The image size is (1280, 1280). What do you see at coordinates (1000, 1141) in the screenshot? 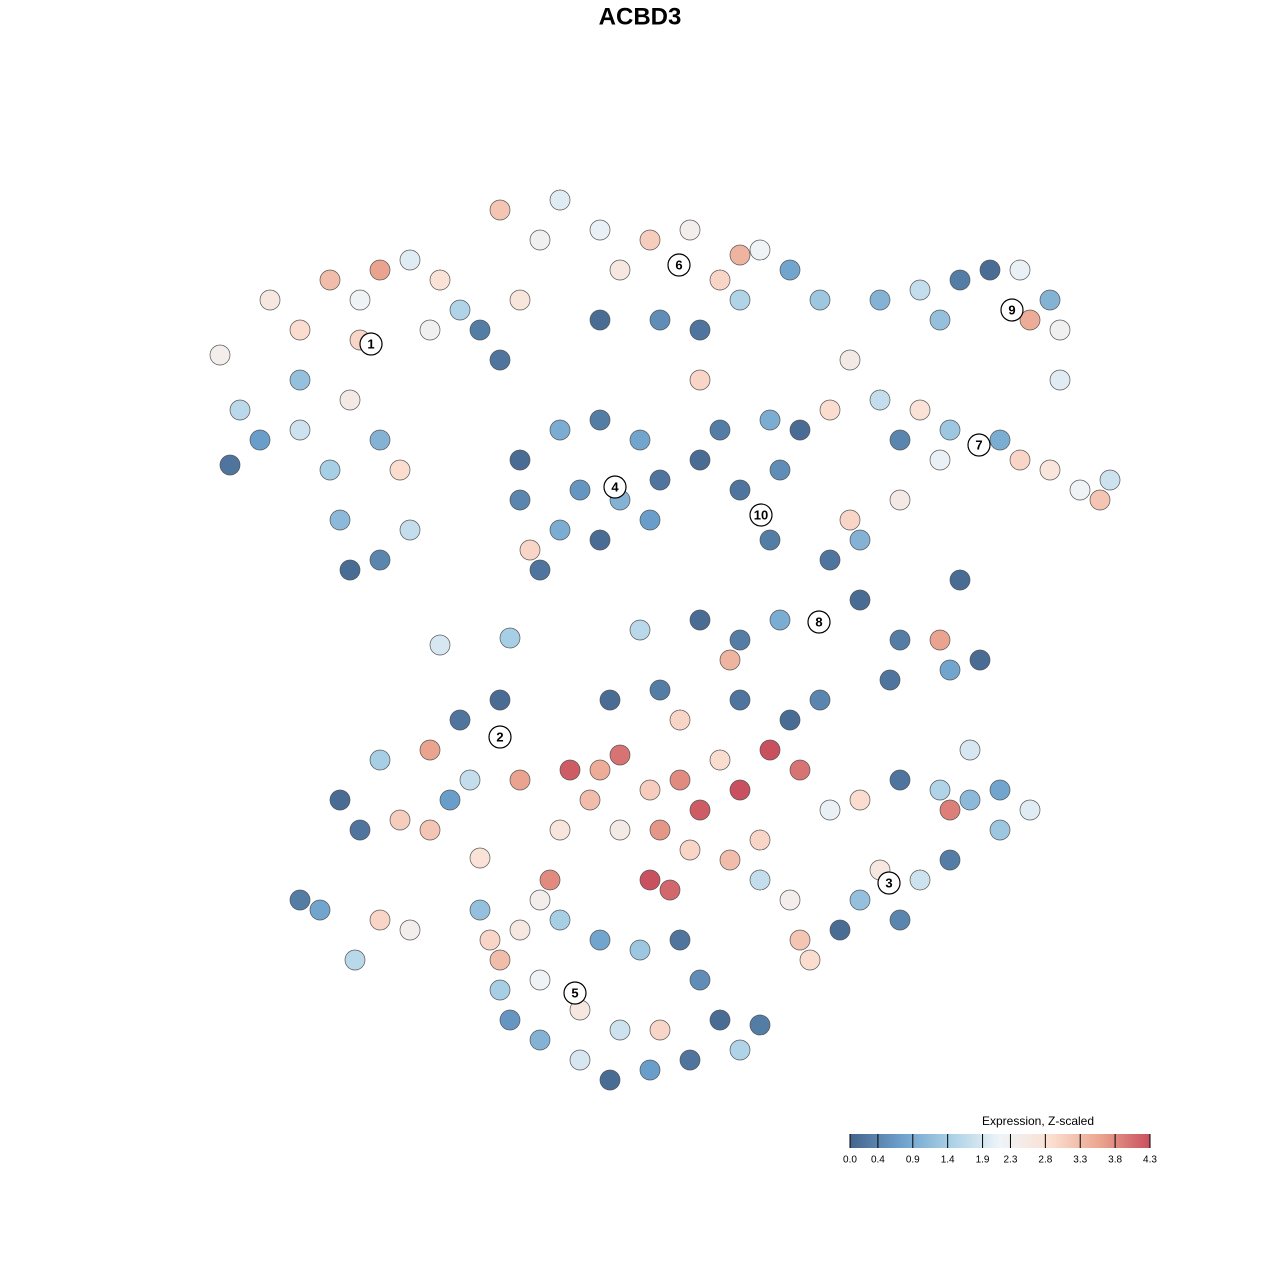
I see `colorbar` at bounding box center [1000, 1141].